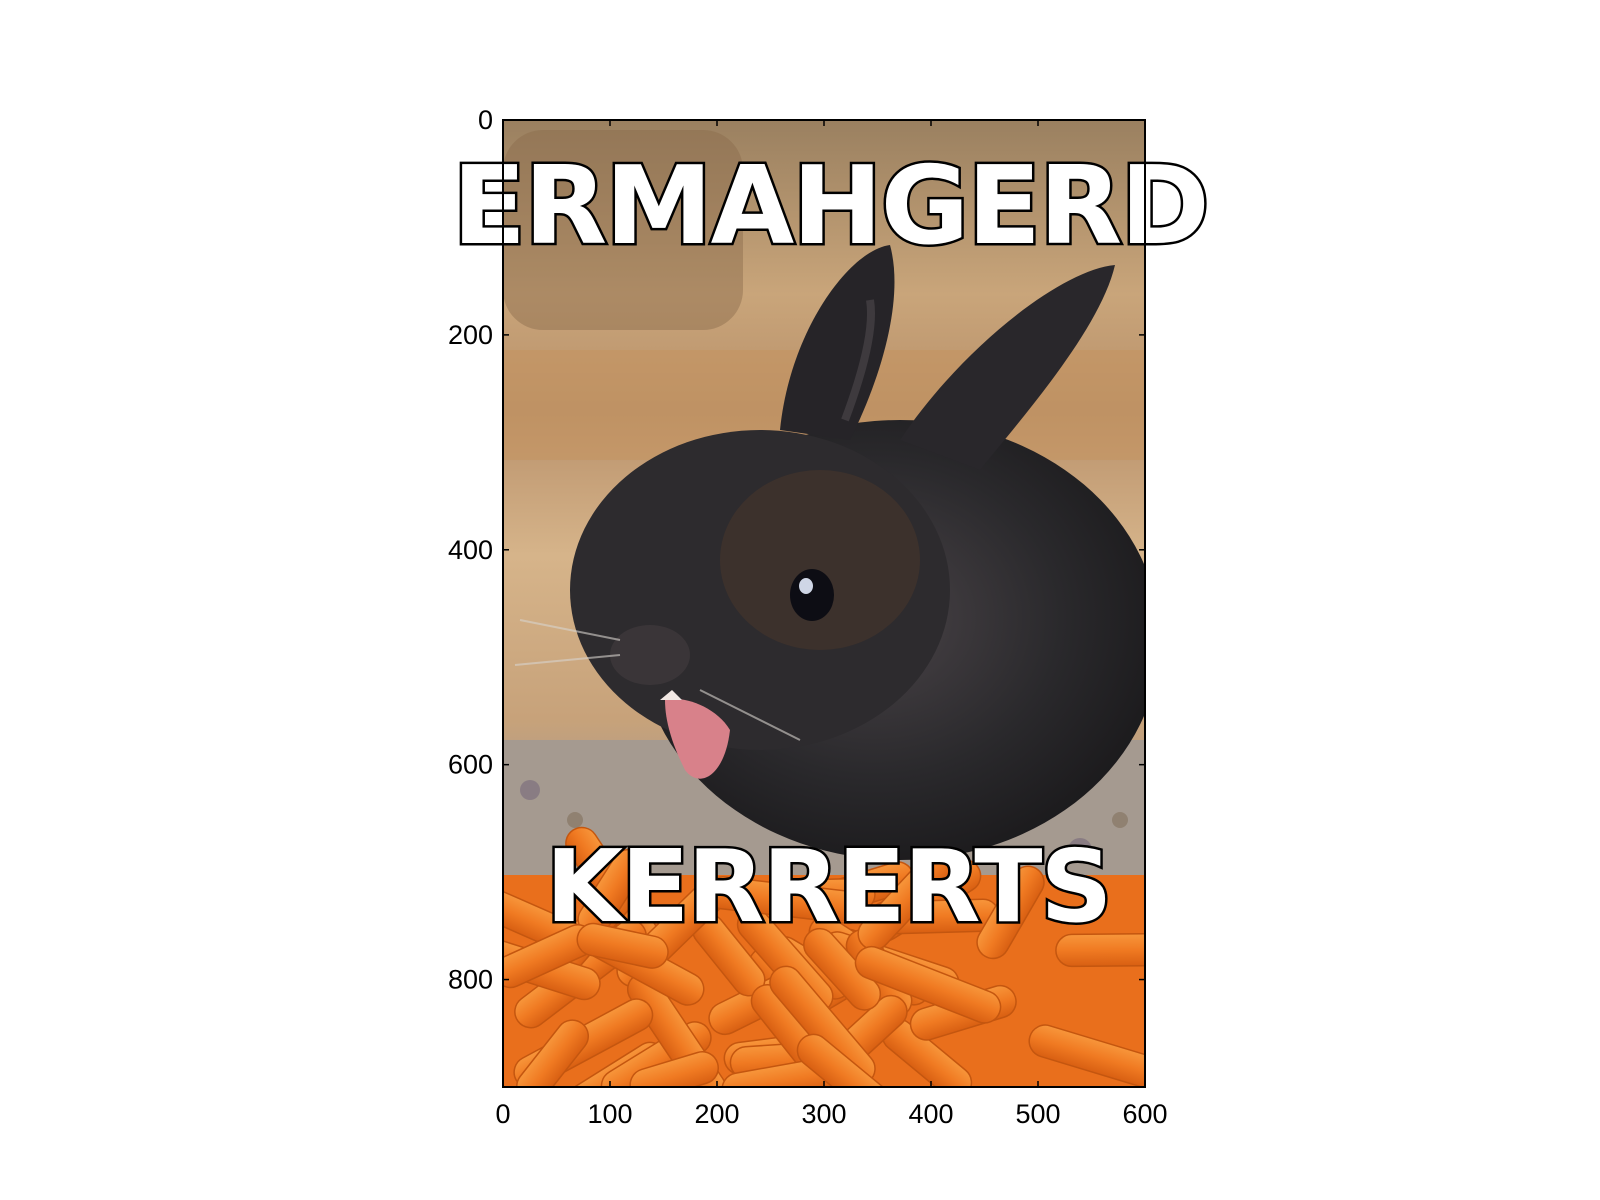  Describe the element at coordinates (830, 206) in the screenshot. I see `top-caption: ERMAHGERD` at that location.